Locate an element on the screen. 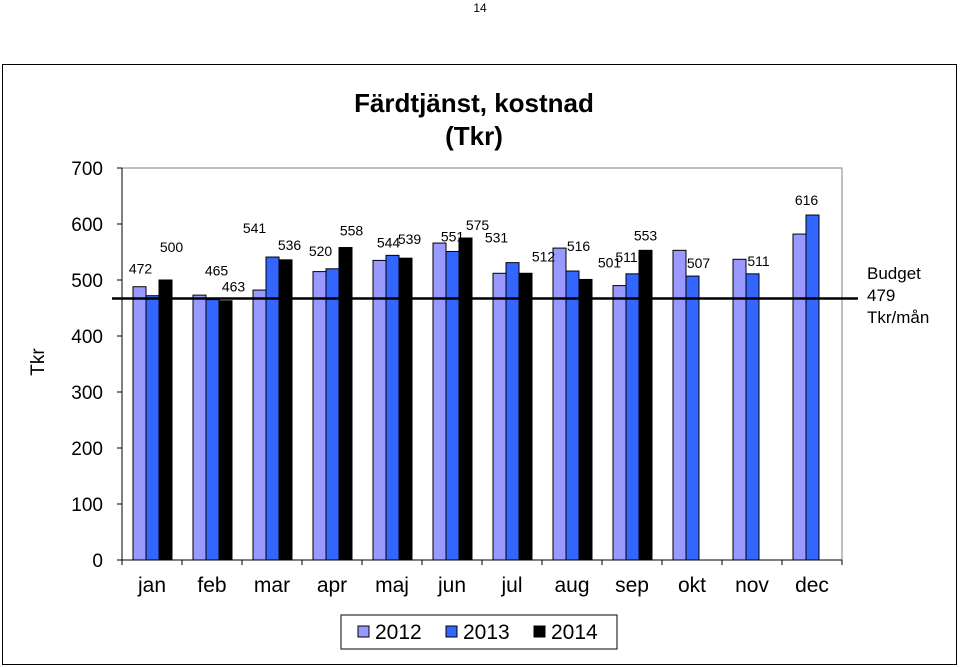  bar-2012-jun is located at coordinates (439, 401).